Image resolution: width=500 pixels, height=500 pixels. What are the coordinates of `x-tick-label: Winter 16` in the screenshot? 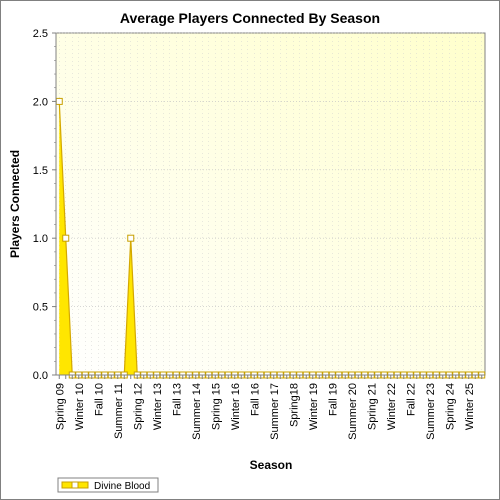 It's located at (236, 406).